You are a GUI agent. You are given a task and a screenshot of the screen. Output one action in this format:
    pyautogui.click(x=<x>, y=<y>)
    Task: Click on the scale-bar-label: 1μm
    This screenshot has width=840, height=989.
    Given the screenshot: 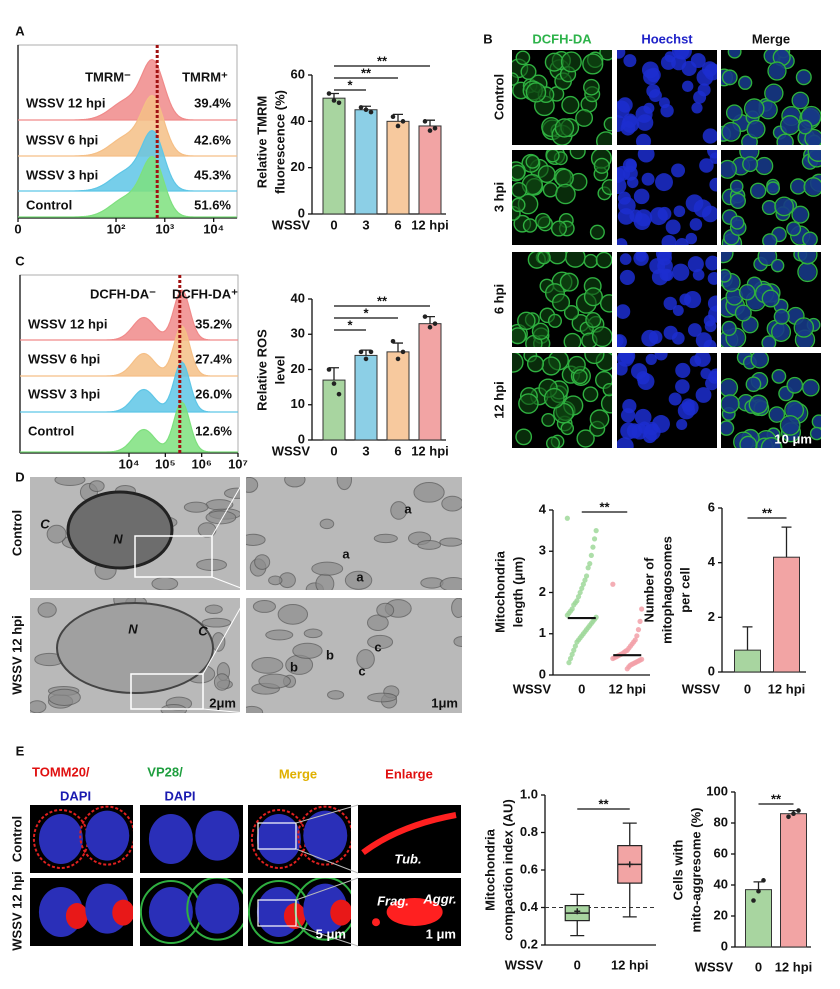 What is the action you would take?
    pyautogui.click(x=444, y=702)
    